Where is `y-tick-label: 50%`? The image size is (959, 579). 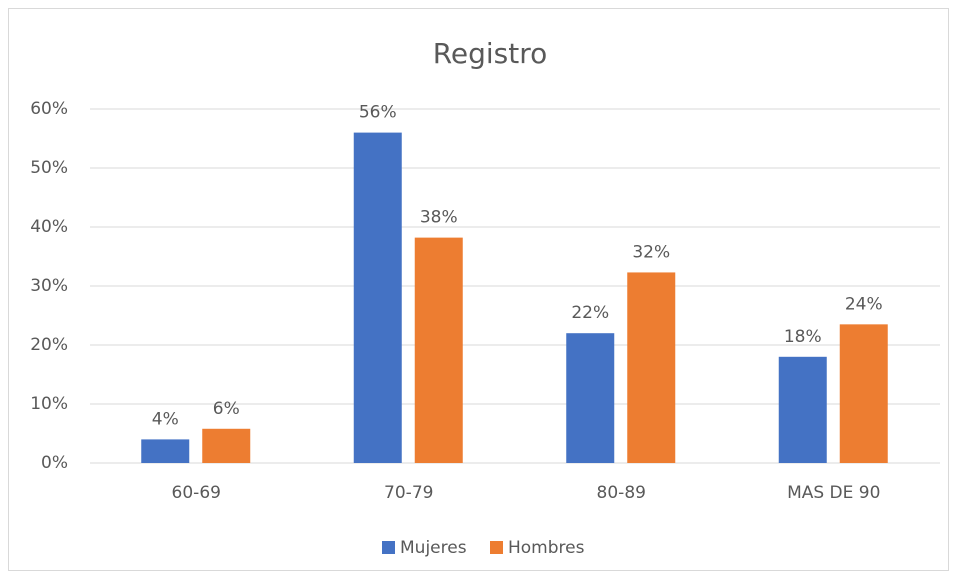
y-tick-label: 50% is located at coordinates (49, 168).